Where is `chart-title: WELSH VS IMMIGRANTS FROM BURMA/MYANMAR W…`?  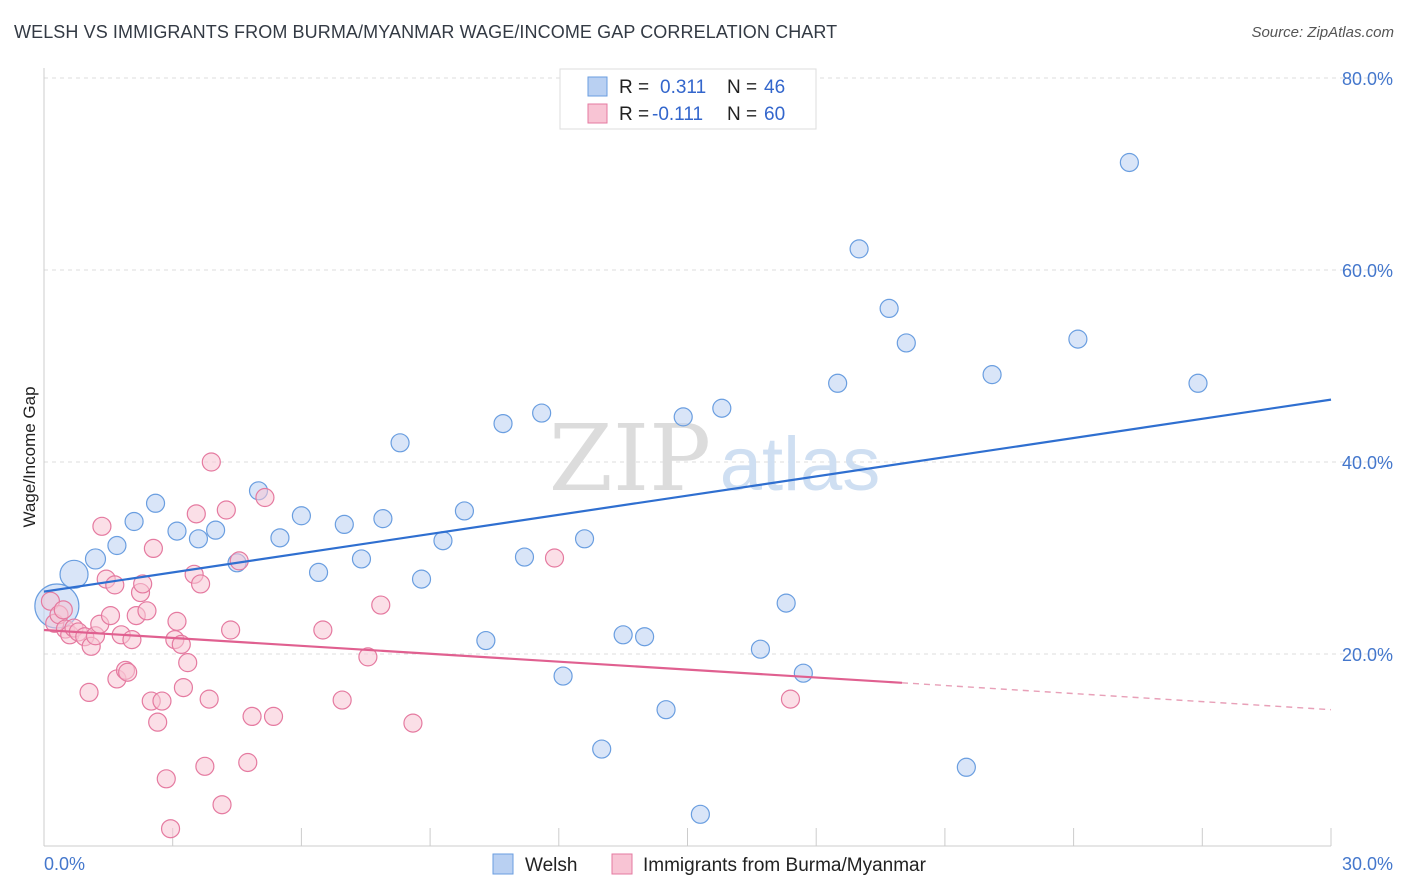
chart-title: WELSH VS IMMIGRANTS FROM BURMA/MYANMAR W… is located at coordinates (426, 32).